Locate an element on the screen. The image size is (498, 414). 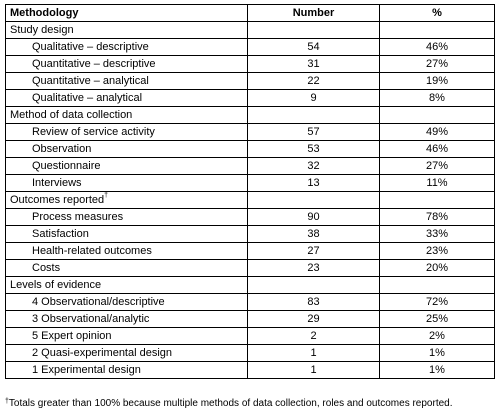
row-label: Questionnaire is located at coordinates (126, 166).